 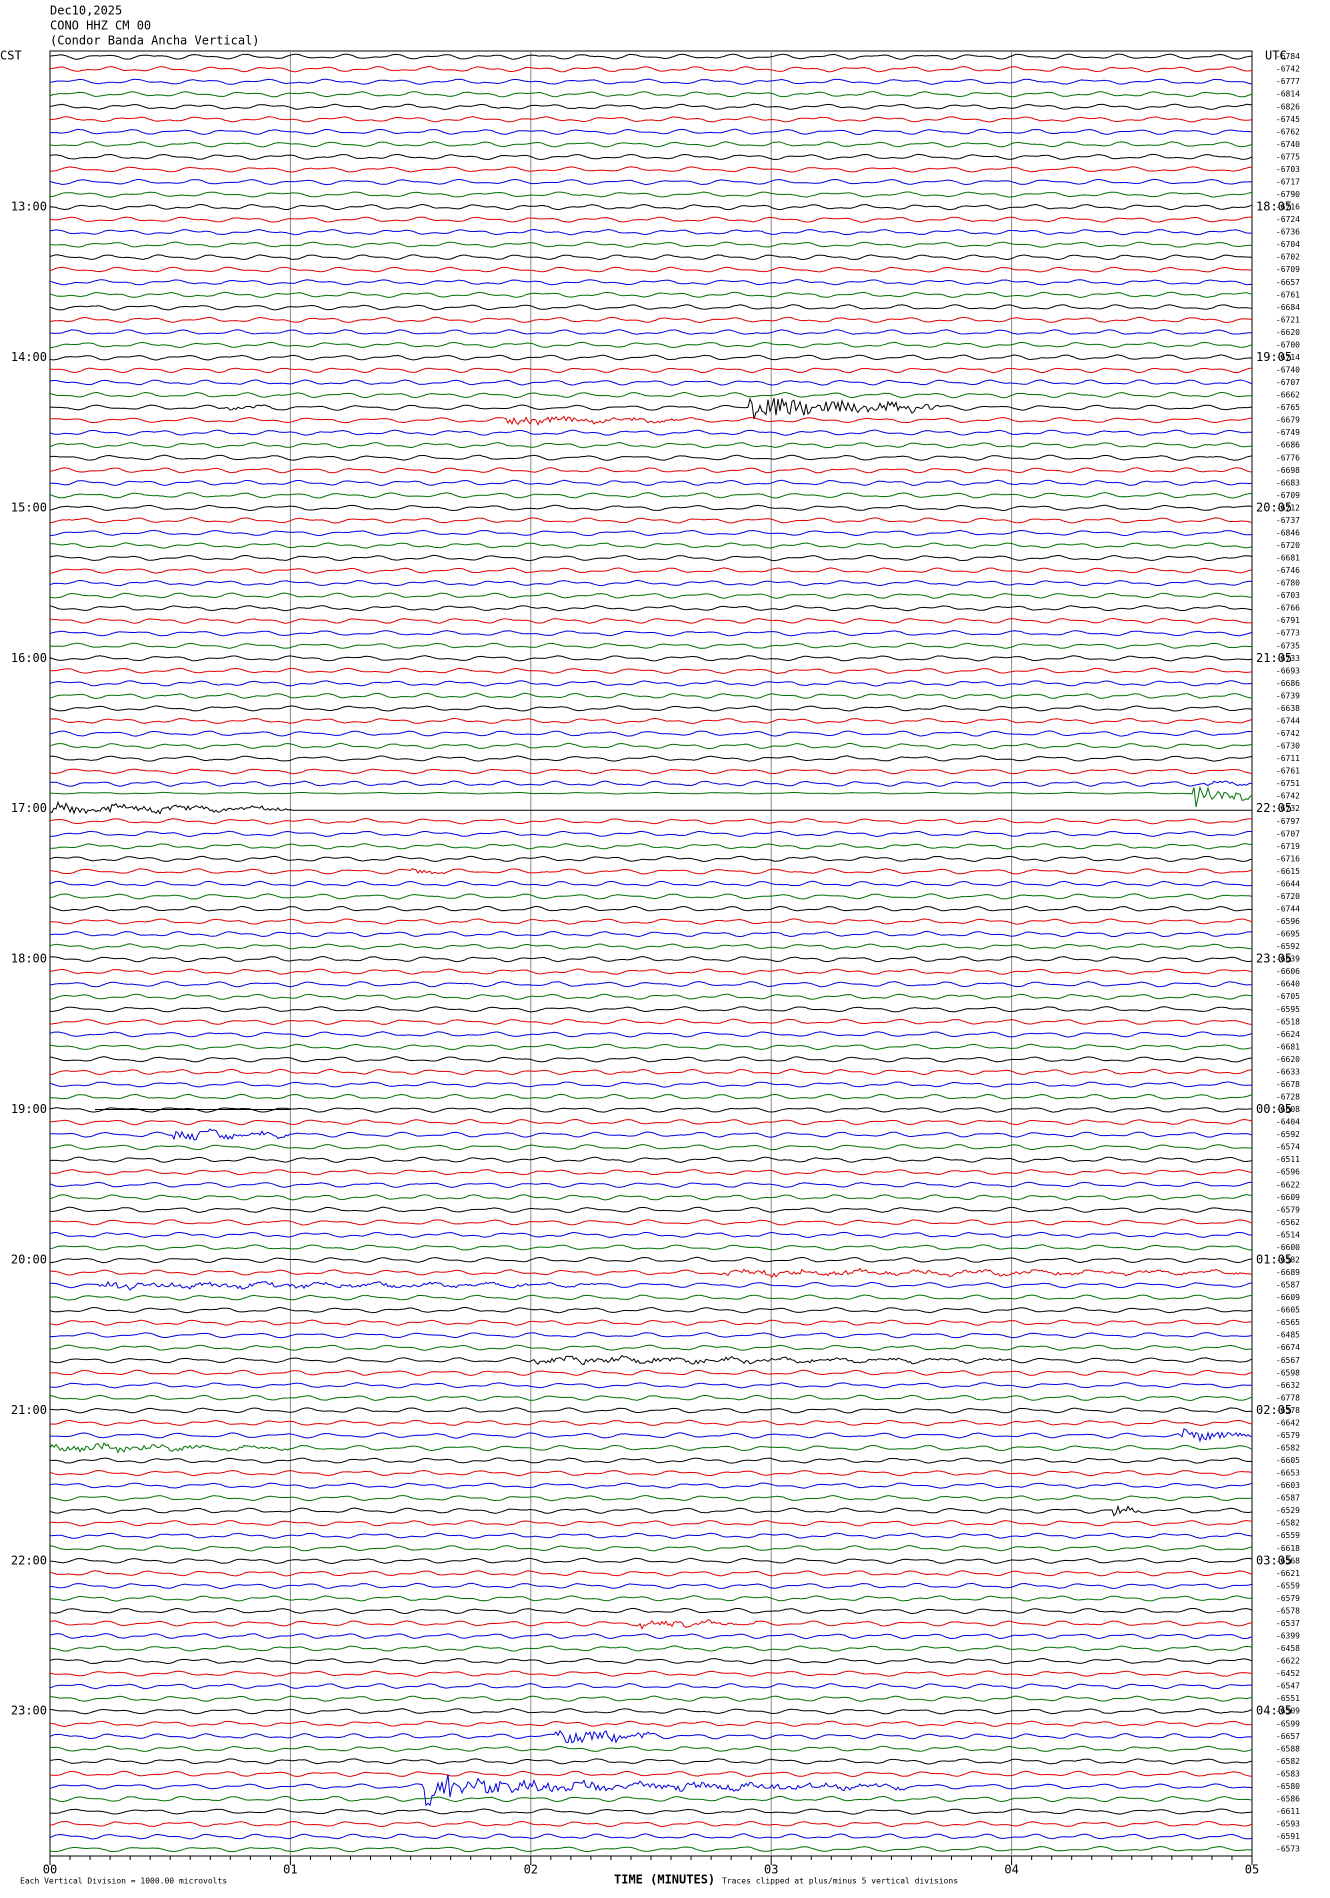 I want to click on trace-label: -6762, so click(x=1288, y=131).